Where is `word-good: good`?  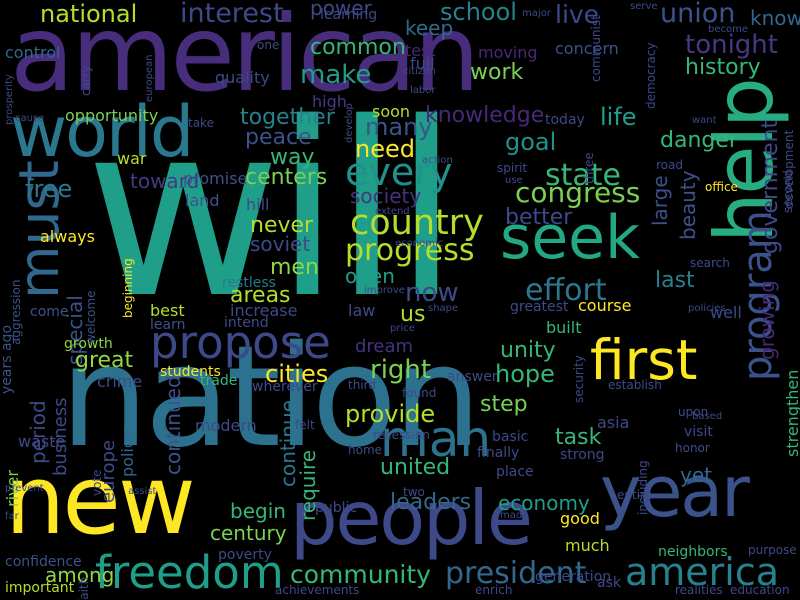
word-good: good is located at coordinates (580, 519).